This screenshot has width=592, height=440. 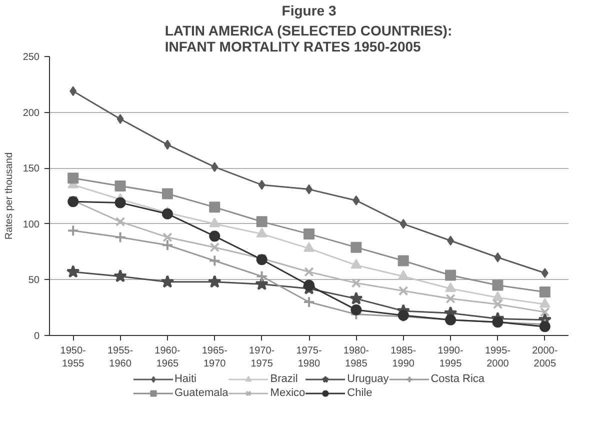 What do you see at coordinates (284, 379) in the screenshot?
I see `legend-label: Brazil` at bounding box center [284, 379].